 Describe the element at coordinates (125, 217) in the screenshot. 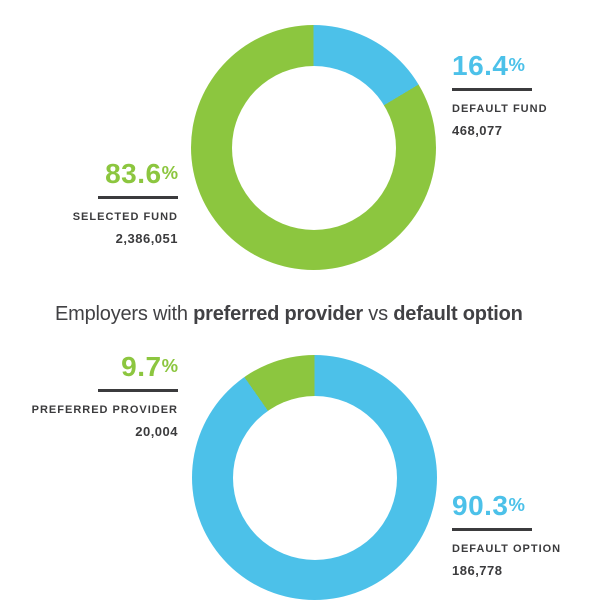

I see `selected-fund-label: SELECTED FUND` at that location.